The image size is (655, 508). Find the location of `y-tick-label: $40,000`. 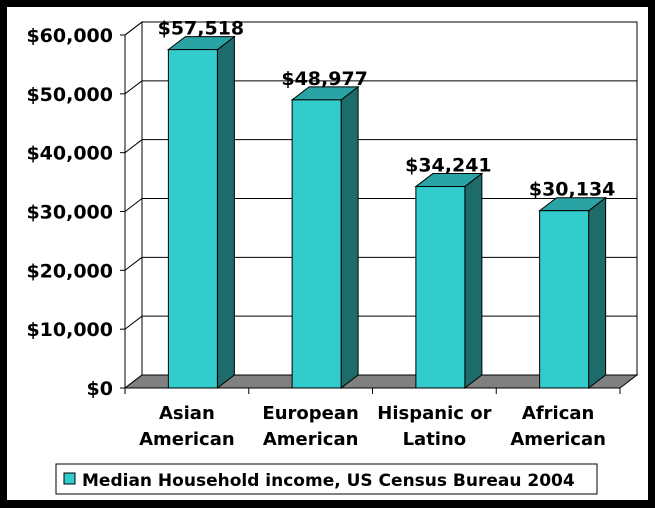

y-tick-label: $40,000 is located at coordinates (69, 154).